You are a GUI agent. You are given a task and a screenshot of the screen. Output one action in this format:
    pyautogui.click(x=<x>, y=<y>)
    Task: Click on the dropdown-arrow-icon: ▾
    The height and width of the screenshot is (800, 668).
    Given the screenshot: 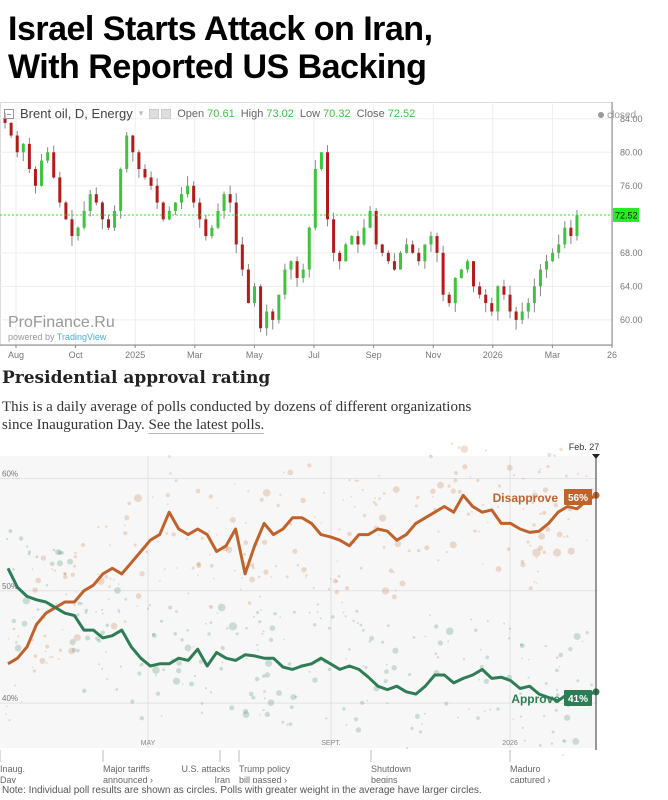 What is the action you would take?
    pyautogui.click(x=141, y=113)
    